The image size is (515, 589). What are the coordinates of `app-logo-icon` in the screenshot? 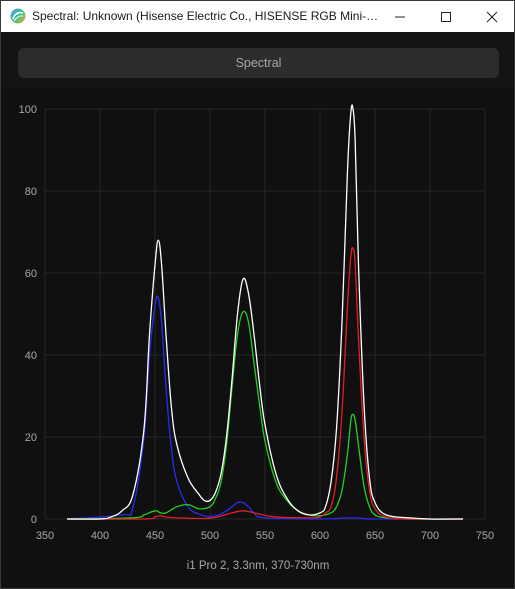 It's located at (18, 16).